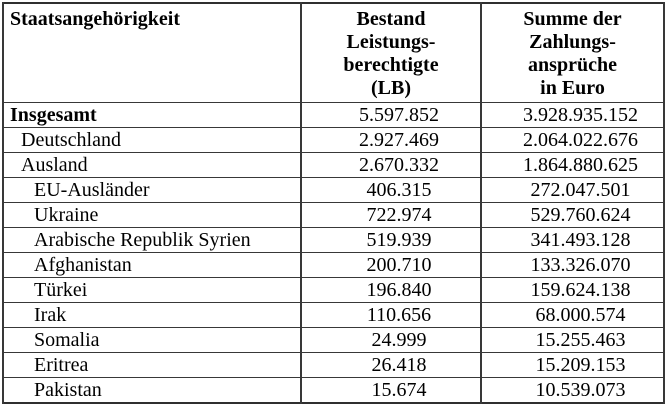  Describe the element at coordinates (572, 390) in the screenshot. I see `euro-value-cell: 10.539.073` at that location.